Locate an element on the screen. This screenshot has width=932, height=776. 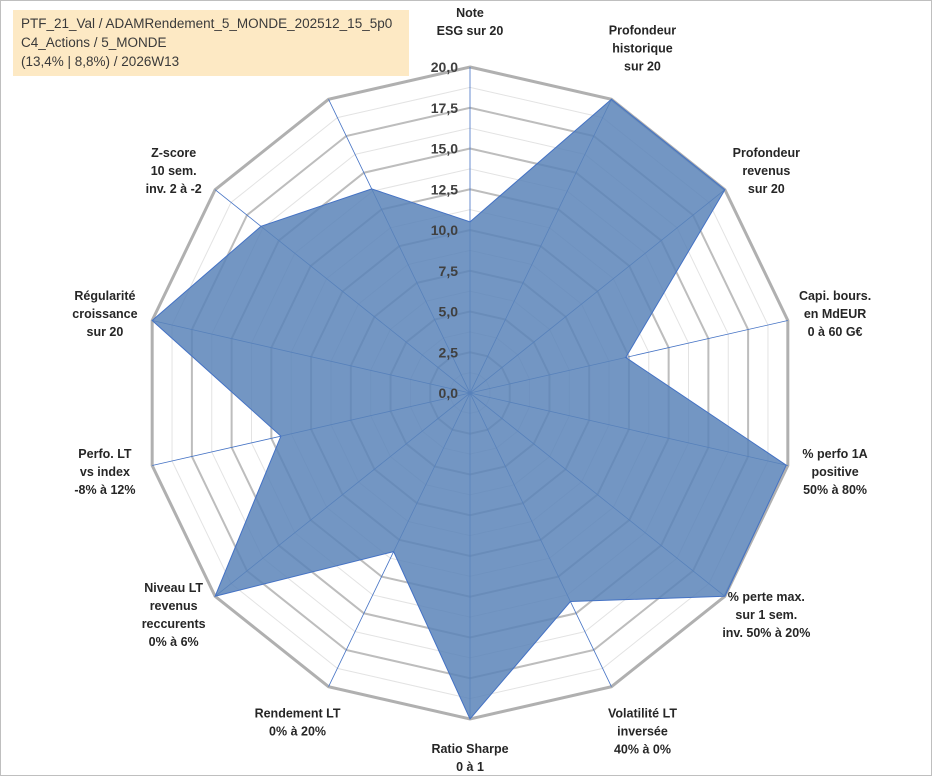
category-label: Niveau LT revenus reccurents 0% à 6% is located at coordinates (174, 615).